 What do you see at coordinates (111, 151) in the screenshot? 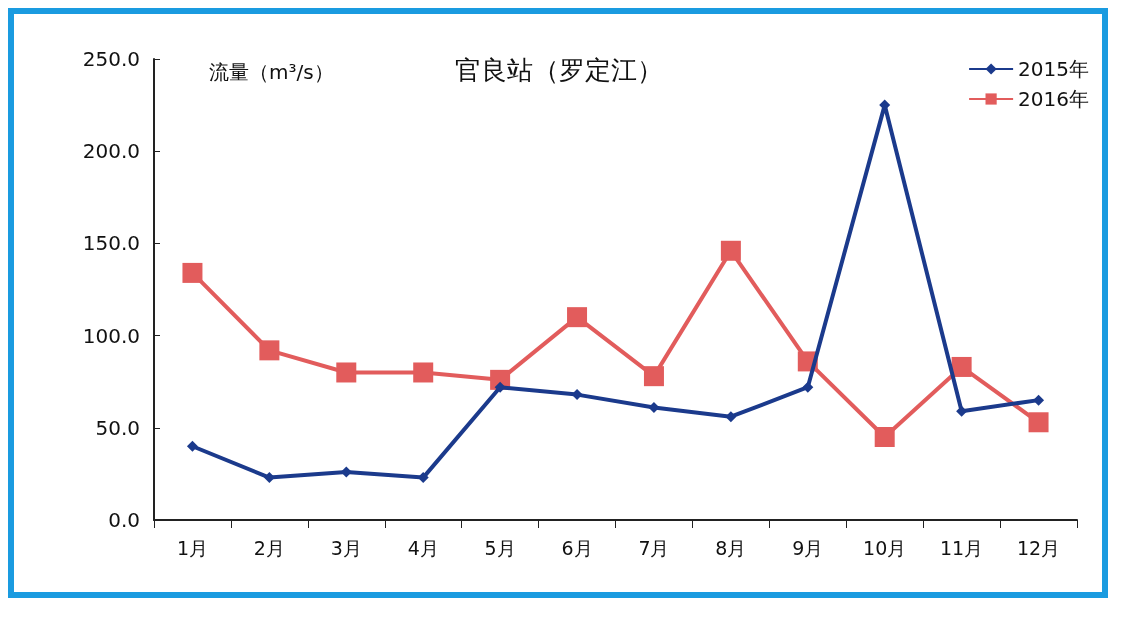
I see `y-tick-label: 200.0` at bounding box center [111, 151].